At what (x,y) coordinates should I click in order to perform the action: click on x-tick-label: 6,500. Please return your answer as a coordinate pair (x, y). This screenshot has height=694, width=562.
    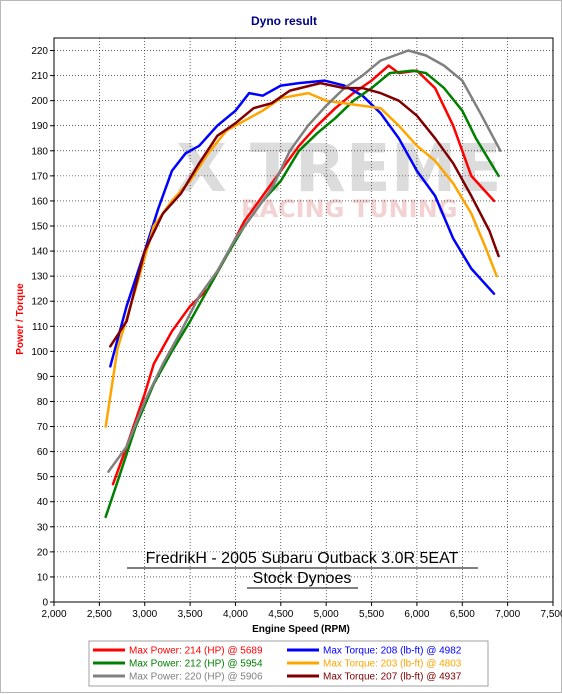
    Looking at the image, I should click on (462, 614).